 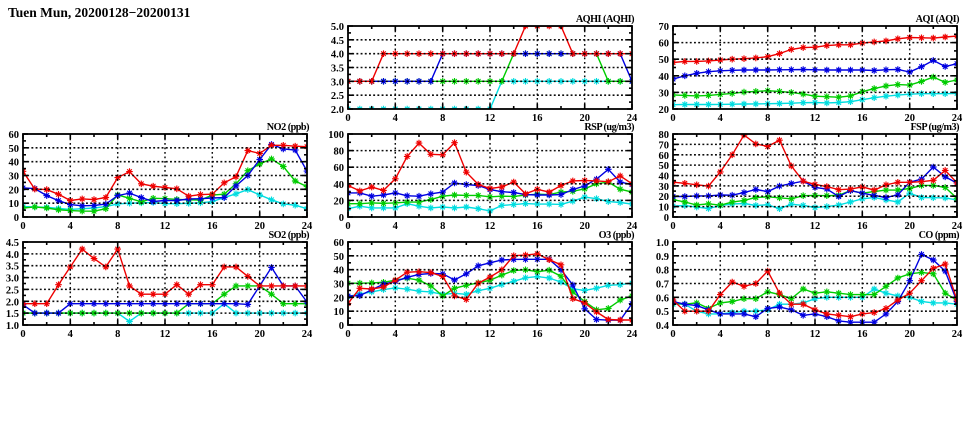 What do you see at coordinates (288, 127) in the screenshot?
I see `svg-text: NO2 (ppb)` at bounding box center [288, 127].